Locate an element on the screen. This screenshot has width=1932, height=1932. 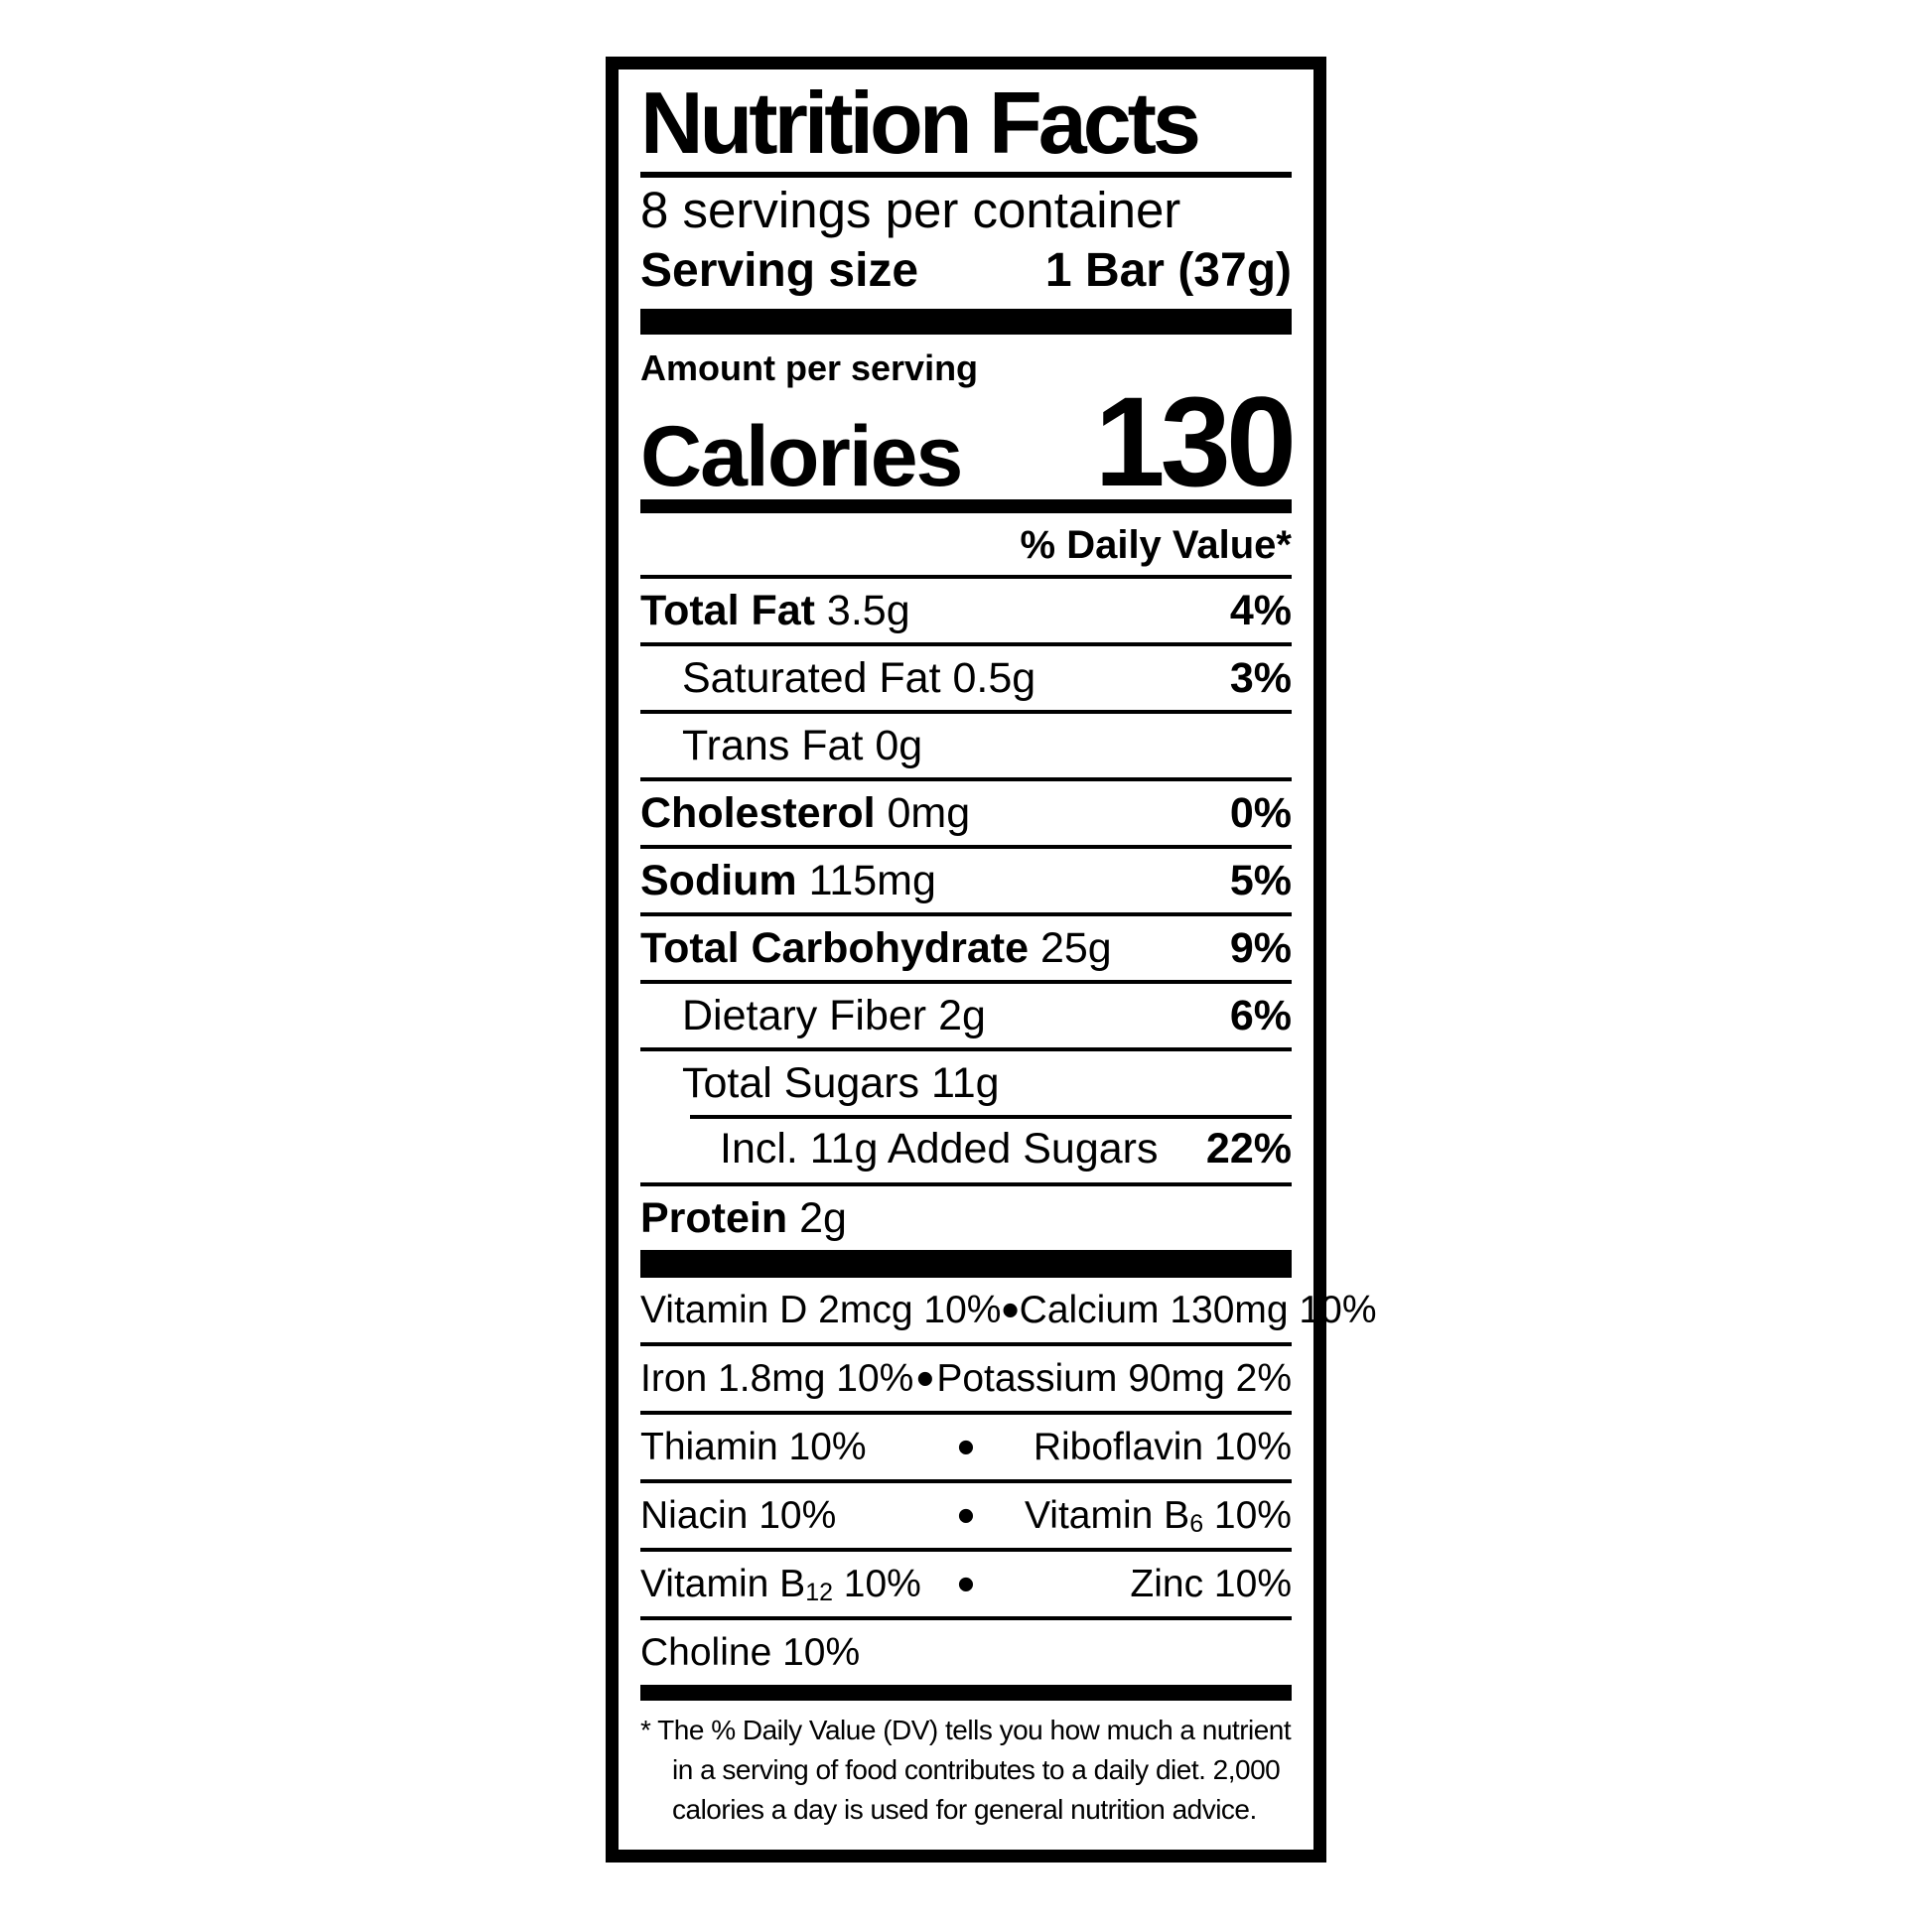
nutrient-row-total-sugars: Total Sugars 11g is located at coordinates (966, 1081).